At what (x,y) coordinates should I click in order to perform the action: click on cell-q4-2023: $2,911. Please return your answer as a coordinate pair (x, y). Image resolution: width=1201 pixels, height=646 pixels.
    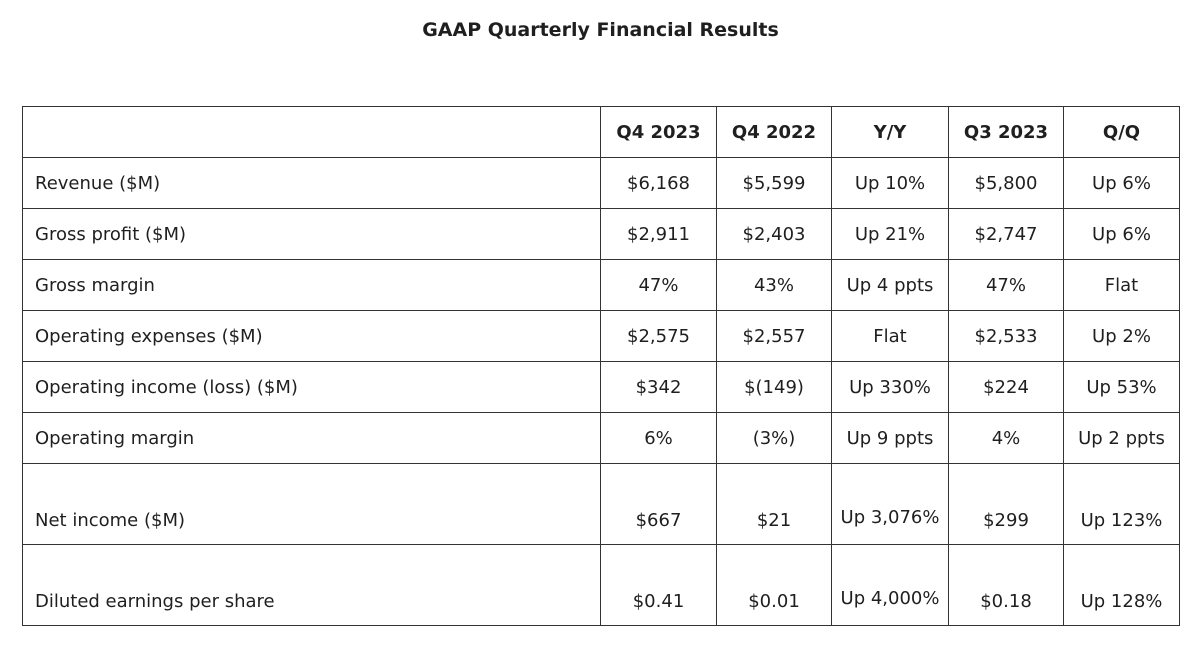
    Looking at the image, I should click on (658, 234).